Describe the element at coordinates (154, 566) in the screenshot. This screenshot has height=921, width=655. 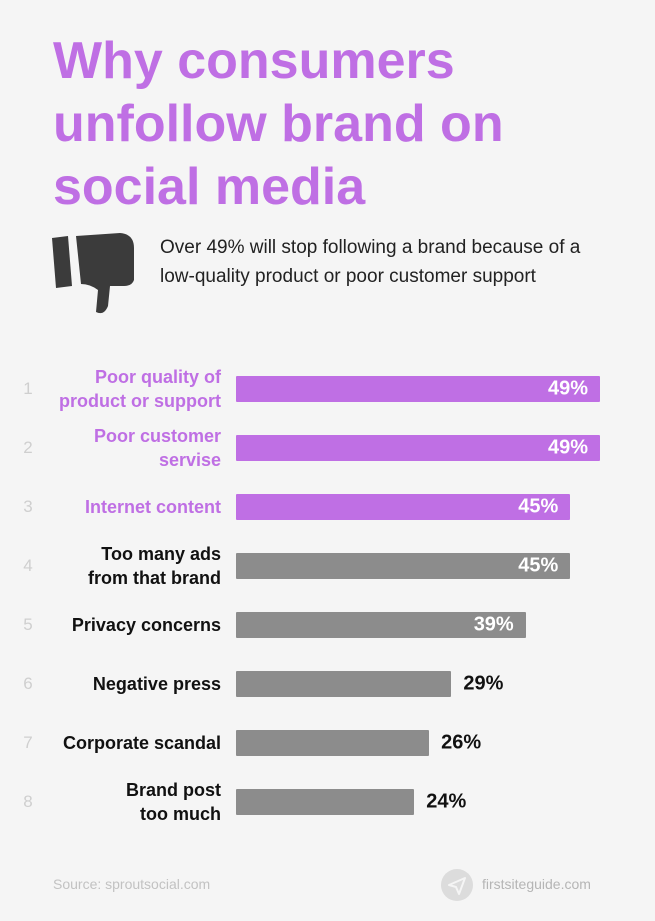
I see `category-label: Too many ads from that brand` at that location.